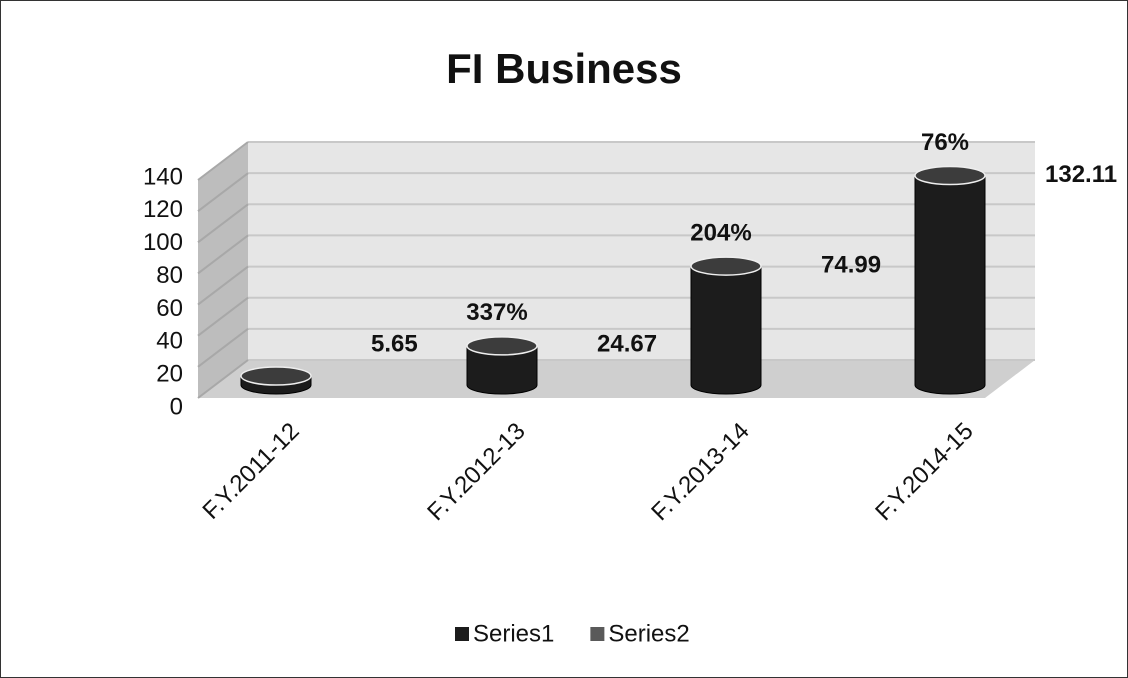  What do you see at coordinates (169, 373) in the screenshot?
I see `y-tick-label: 20` at bounding box center [169, 373].